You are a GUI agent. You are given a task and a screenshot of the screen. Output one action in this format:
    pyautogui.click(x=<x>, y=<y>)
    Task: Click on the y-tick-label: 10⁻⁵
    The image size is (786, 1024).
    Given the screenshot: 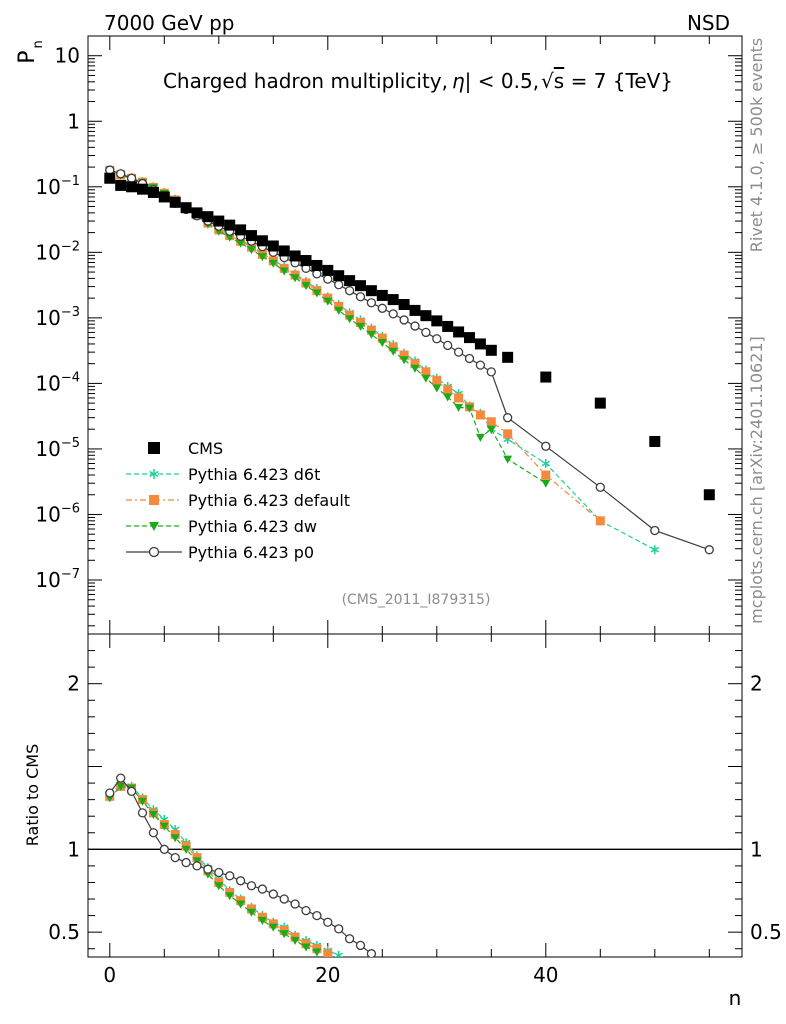 What is the action you would take?
    pyautogui.click(x=57, y=448)
    